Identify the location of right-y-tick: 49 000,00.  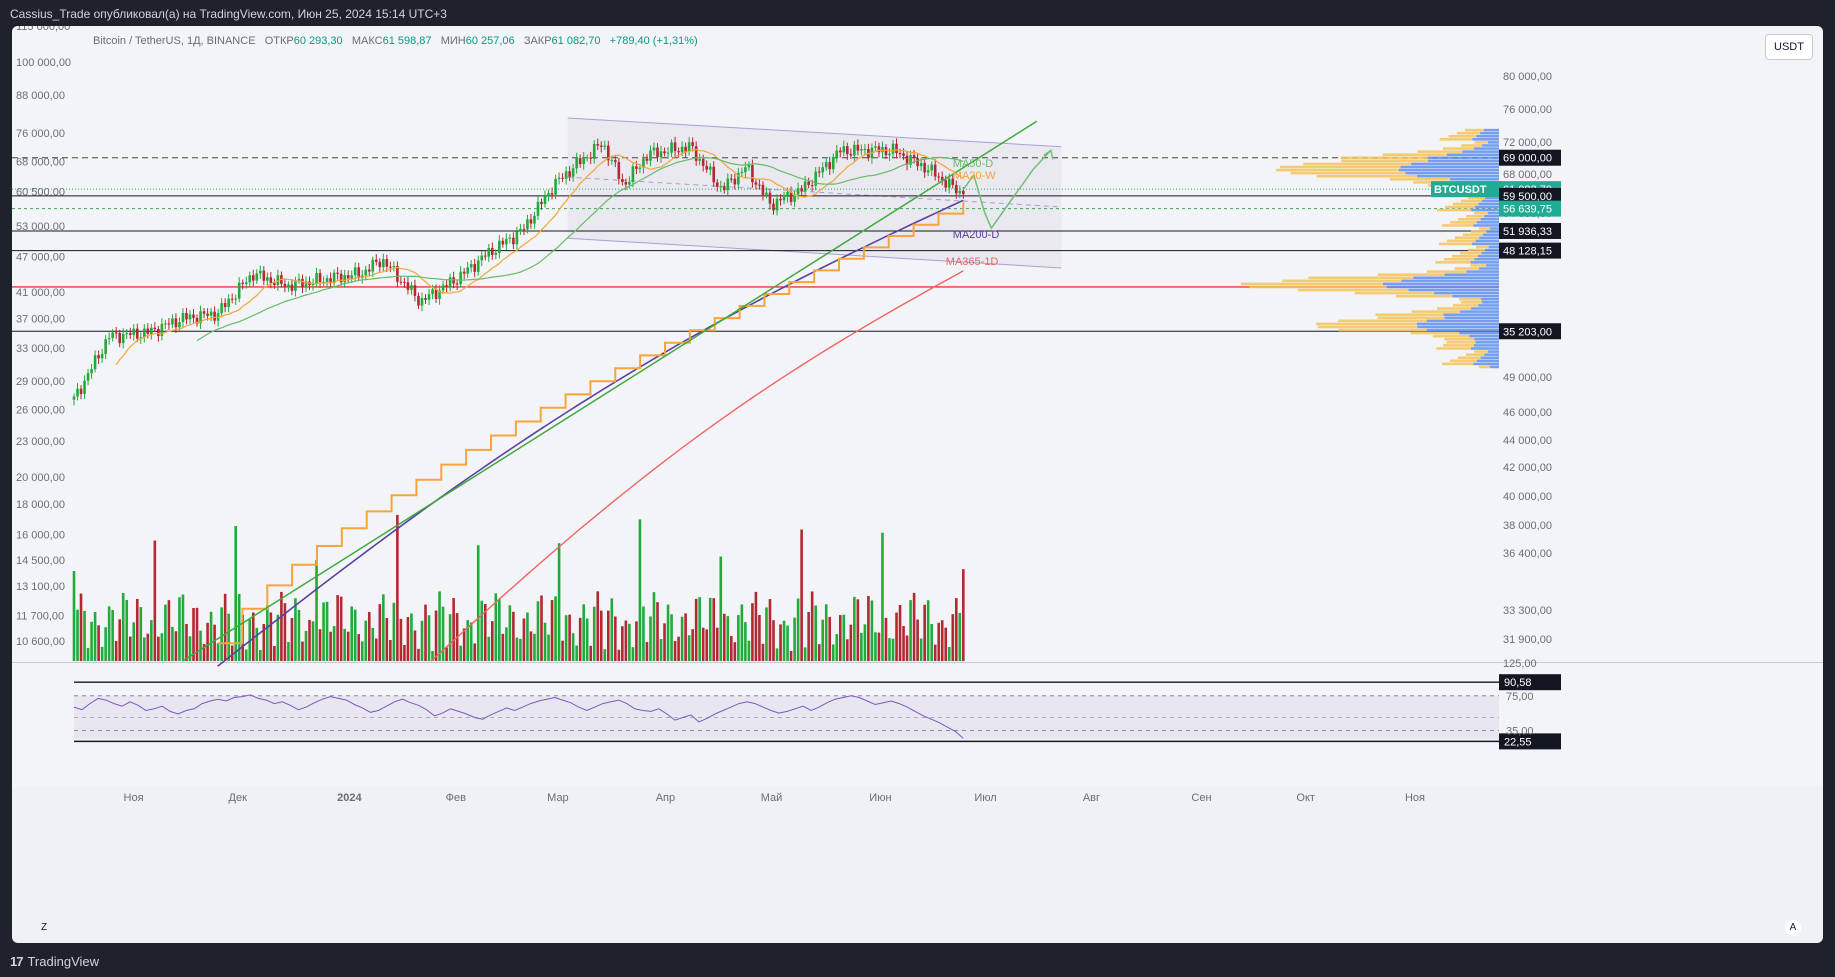
(1527, 378).